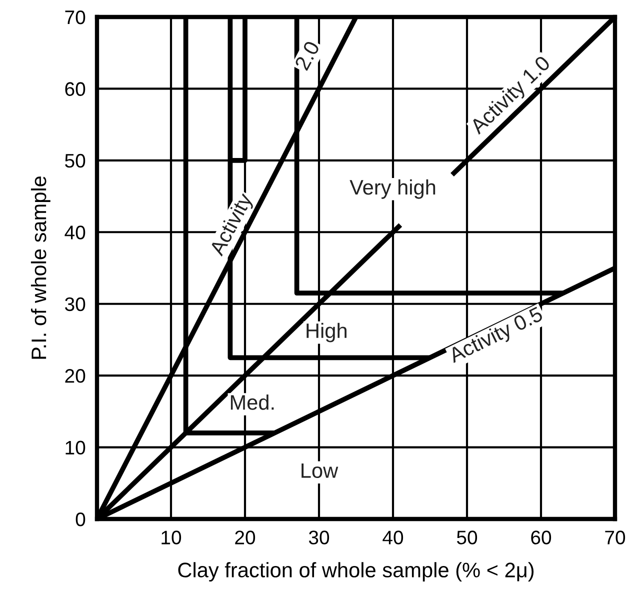  I want to click on x-tick-label: 10, so click(172, 537).